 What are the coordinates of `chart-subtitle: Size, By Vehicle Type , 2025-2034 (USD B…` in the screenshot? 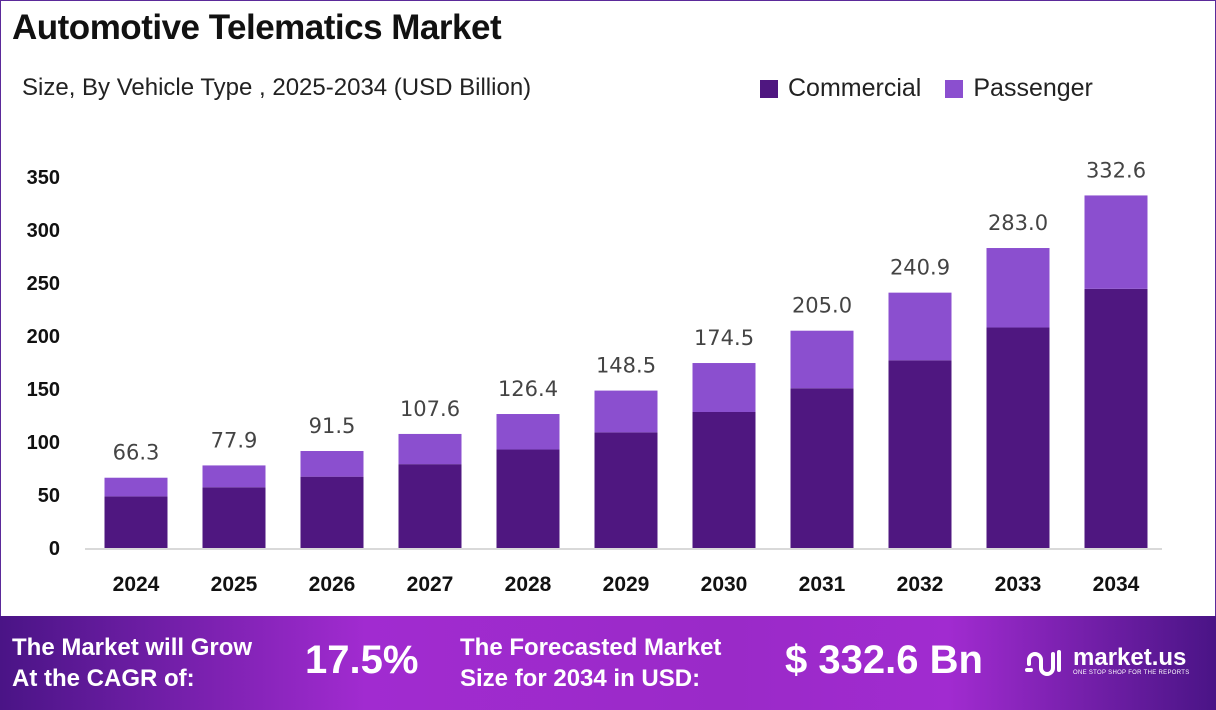 It's located at (277, 87).